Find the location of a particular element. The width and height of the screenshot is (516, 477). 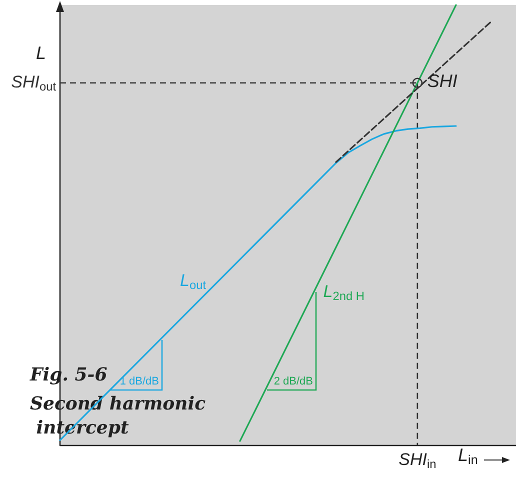

text: SHI$_{in}$ is located at coordinates (417, 460).